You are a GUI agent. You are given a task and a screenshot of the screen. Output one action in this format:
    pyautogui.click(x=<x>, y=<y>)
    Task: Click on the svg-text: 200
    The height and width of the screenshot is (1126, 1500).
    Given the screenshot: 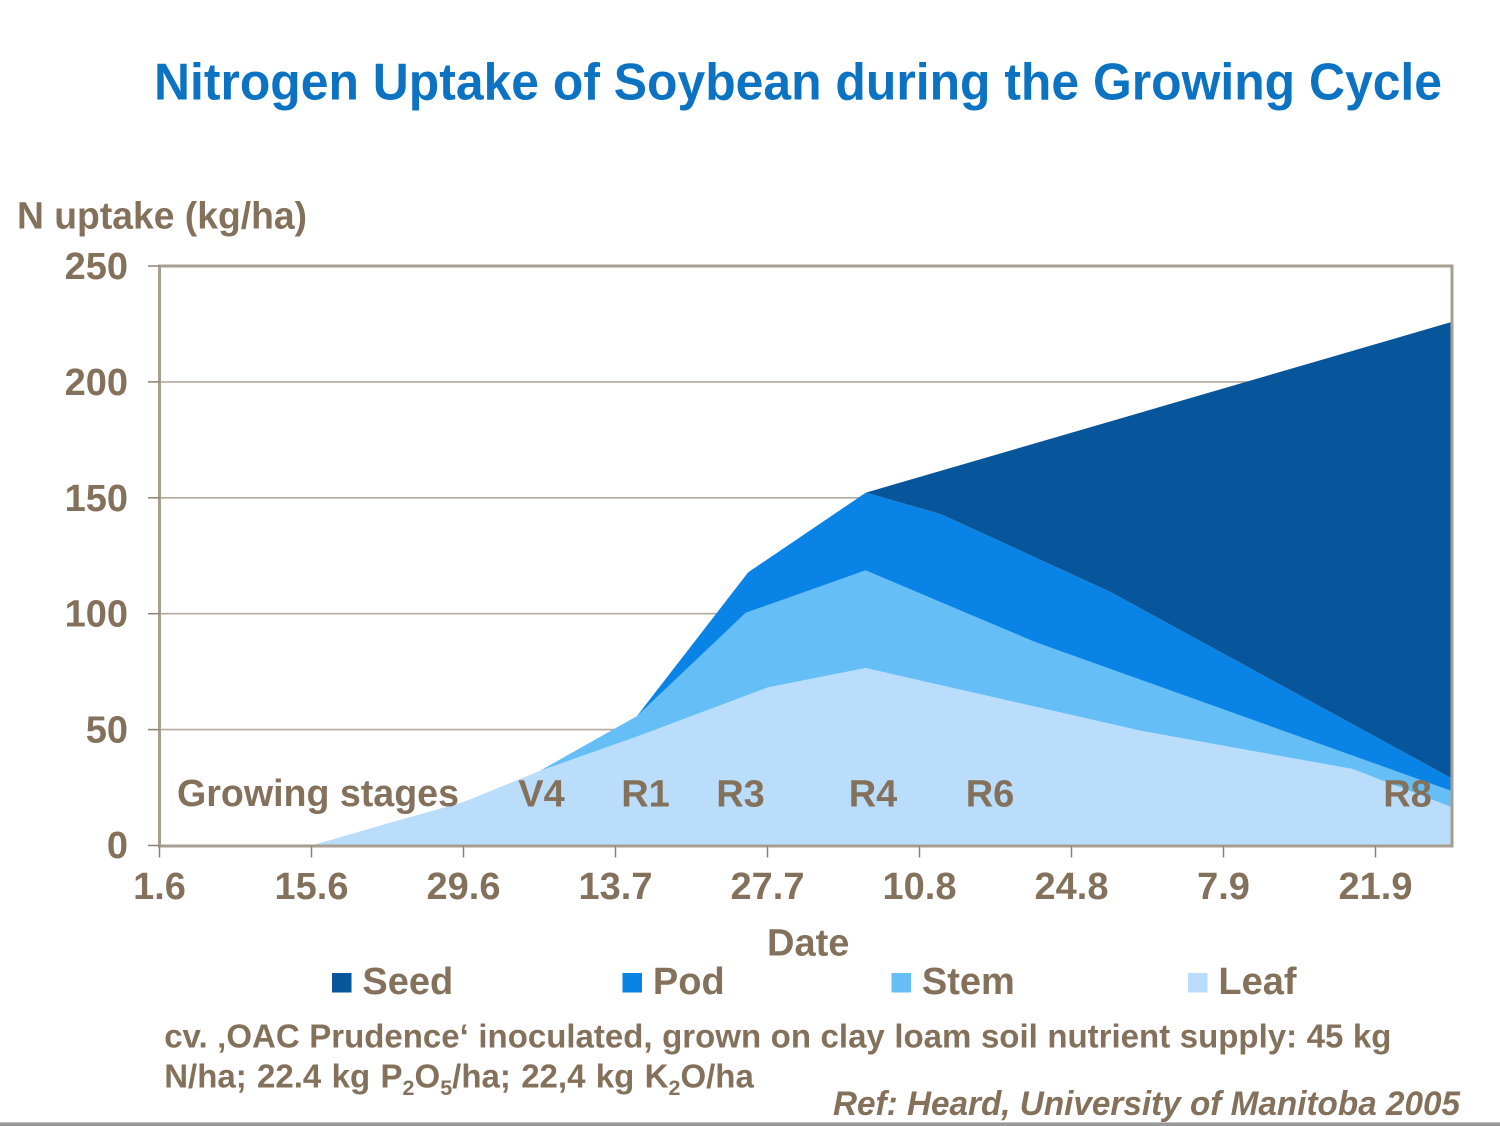 What is the action you would take?
    pyautogui.click(x=96, y=383)
    